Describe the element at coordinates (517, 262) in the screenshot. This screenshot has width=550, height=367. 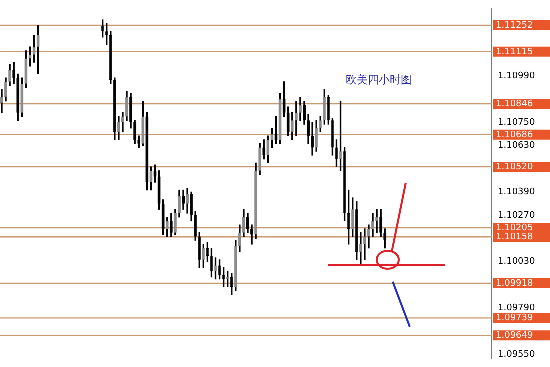
I see `y-tick-label: 1.10030` at that location.